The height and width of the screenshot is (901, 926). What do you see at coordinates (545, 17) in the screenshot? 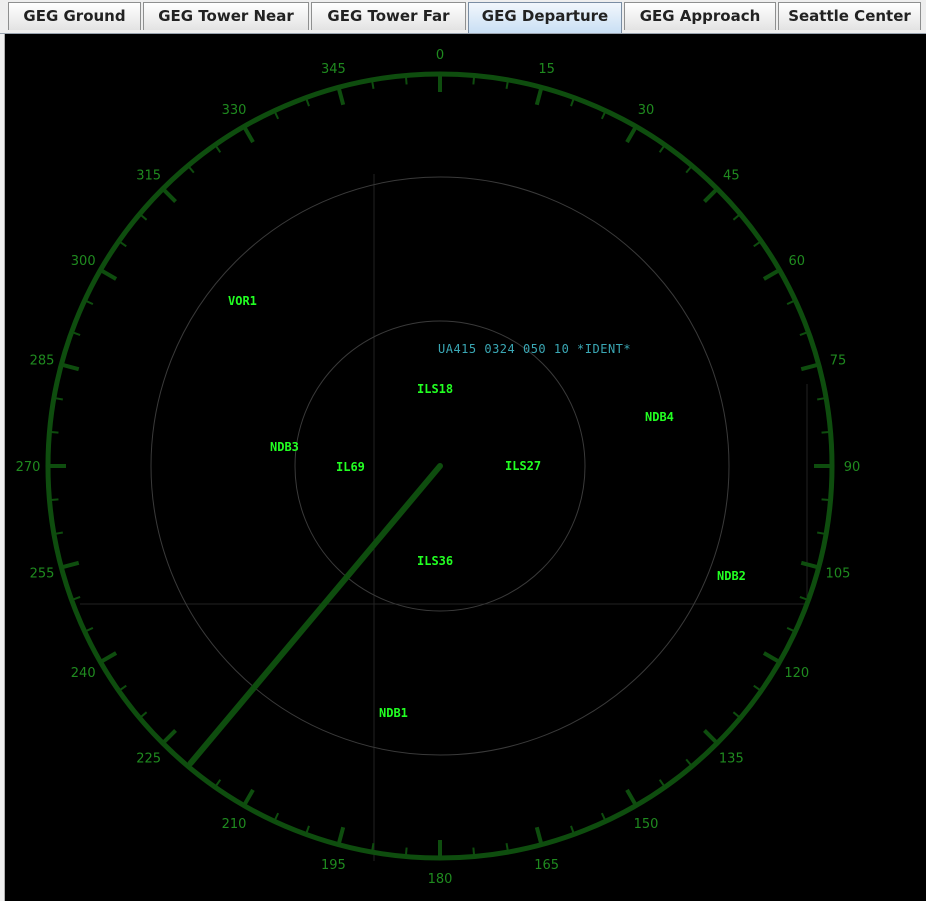
I see `tab-geg-departure: GEG Departure` at bounding box center [545, 17].